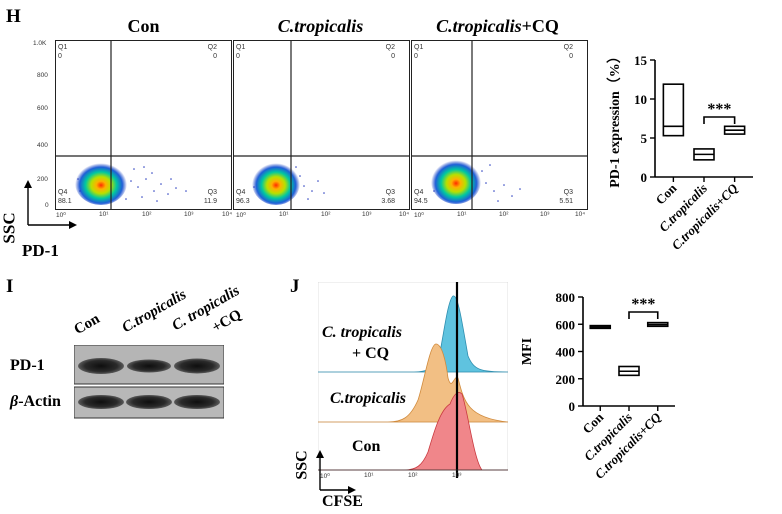 The width and height of the screenshot is (782, 514). I want to click on quadrant-value: 3.68, so click(388, 201).